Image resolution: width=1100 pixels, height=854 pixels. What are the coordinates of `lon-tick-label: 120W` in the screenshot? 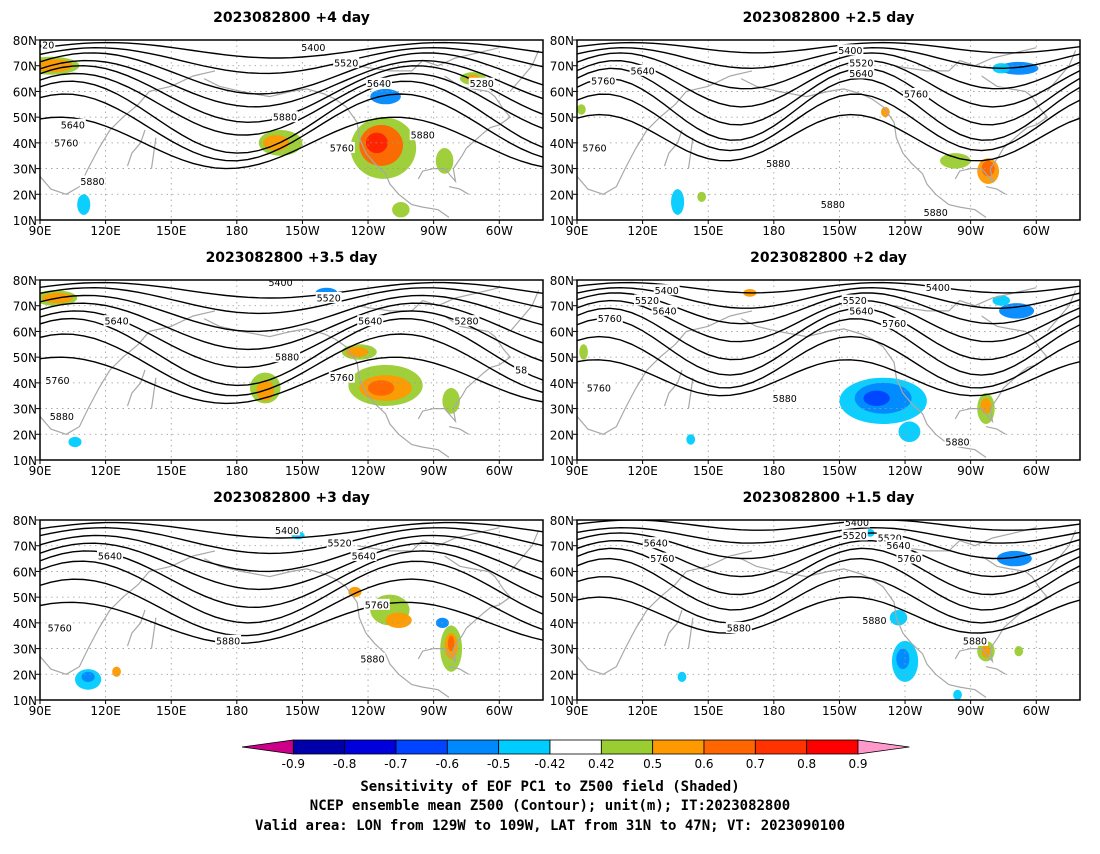 It's located at (368, 471).